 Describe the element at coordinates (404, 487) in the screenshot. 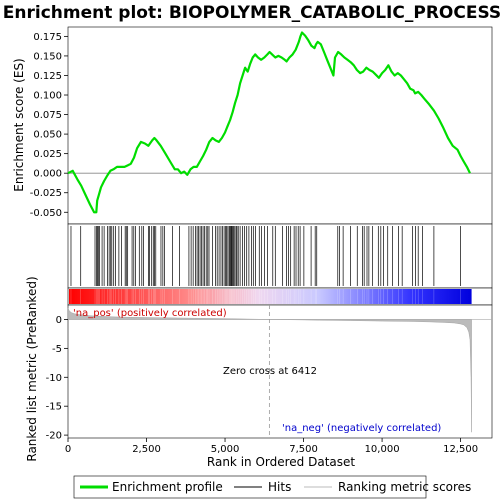

I see `legend-metric-label: Ranking metric scores` at that location.